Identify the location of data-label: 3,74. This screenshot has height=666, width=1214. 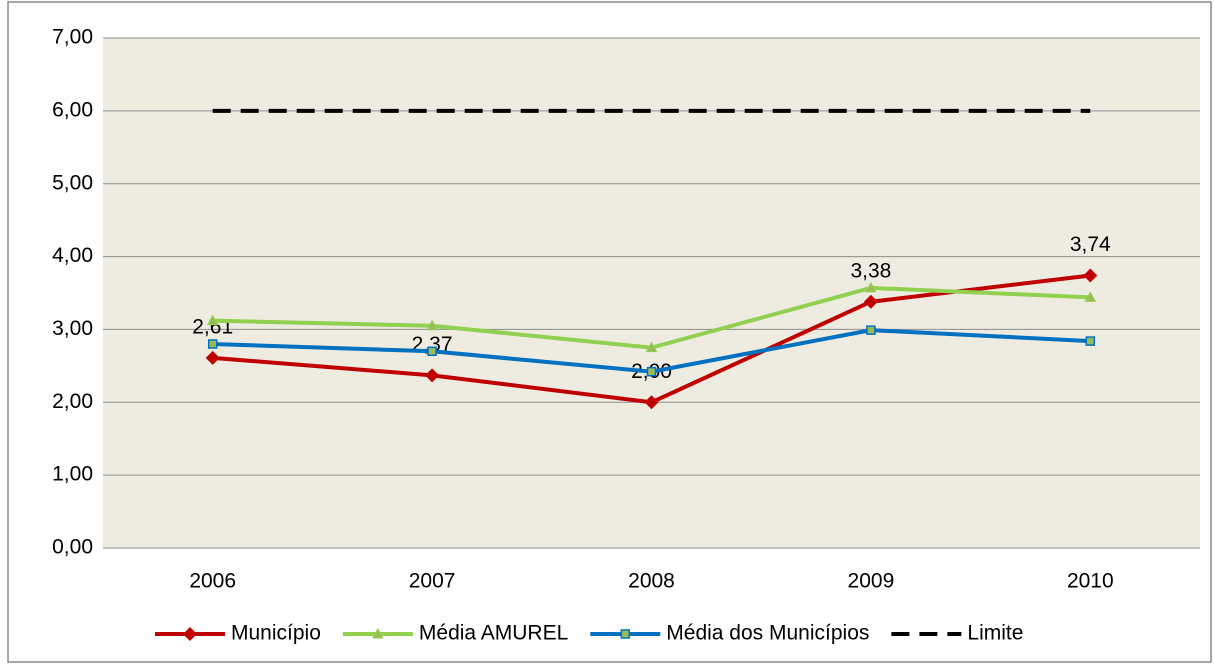
(1090, 244).